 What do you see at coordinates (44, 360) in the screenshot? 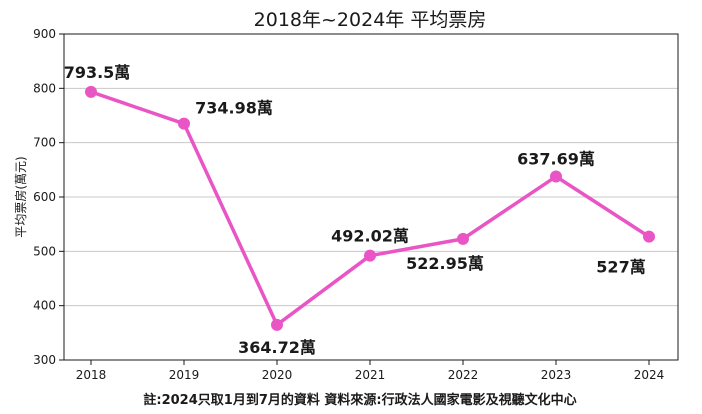
I see `y-tick-label: 300` at bounding box center [44, 360].